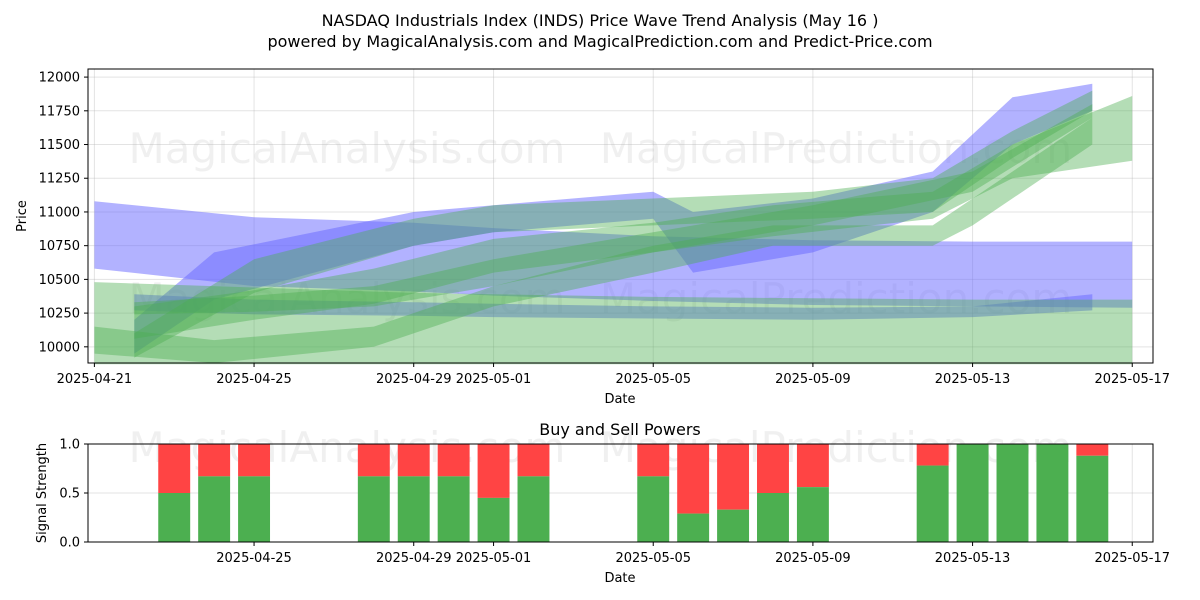 The image size is (1200, 600). What do you see at coordinates (59, 280) in the screenshot?
I see `y-tick-label: 10500` at bounding box center [59, 280].